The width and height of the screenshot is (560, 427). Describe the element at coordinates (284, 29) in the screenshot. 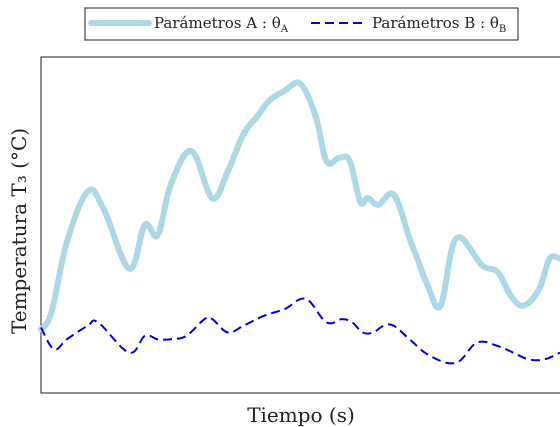

I see `legend-label-a-subscript: A` at that location.